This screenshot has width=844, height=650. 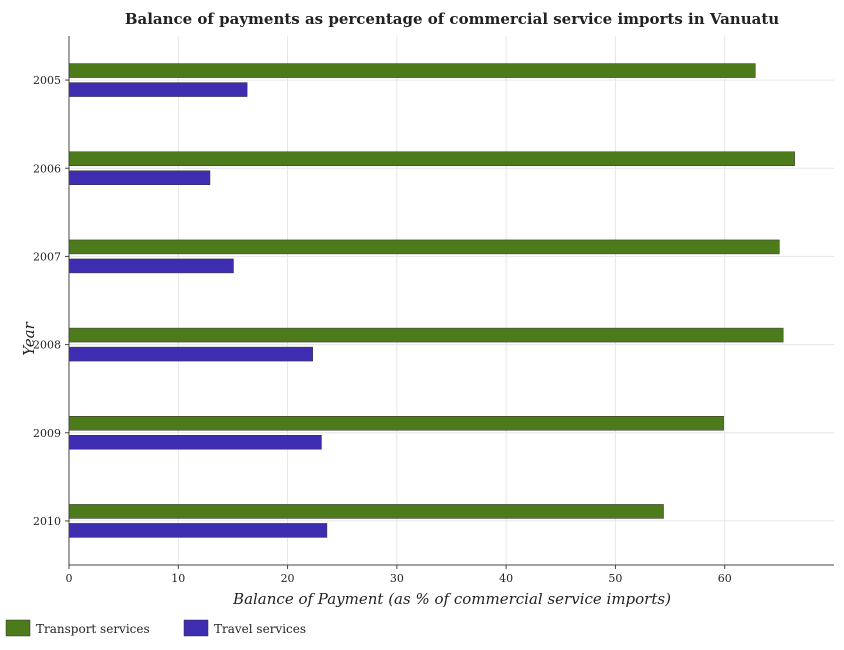 I want to click on y-axis-label: Year, so click(x=29, y=338).